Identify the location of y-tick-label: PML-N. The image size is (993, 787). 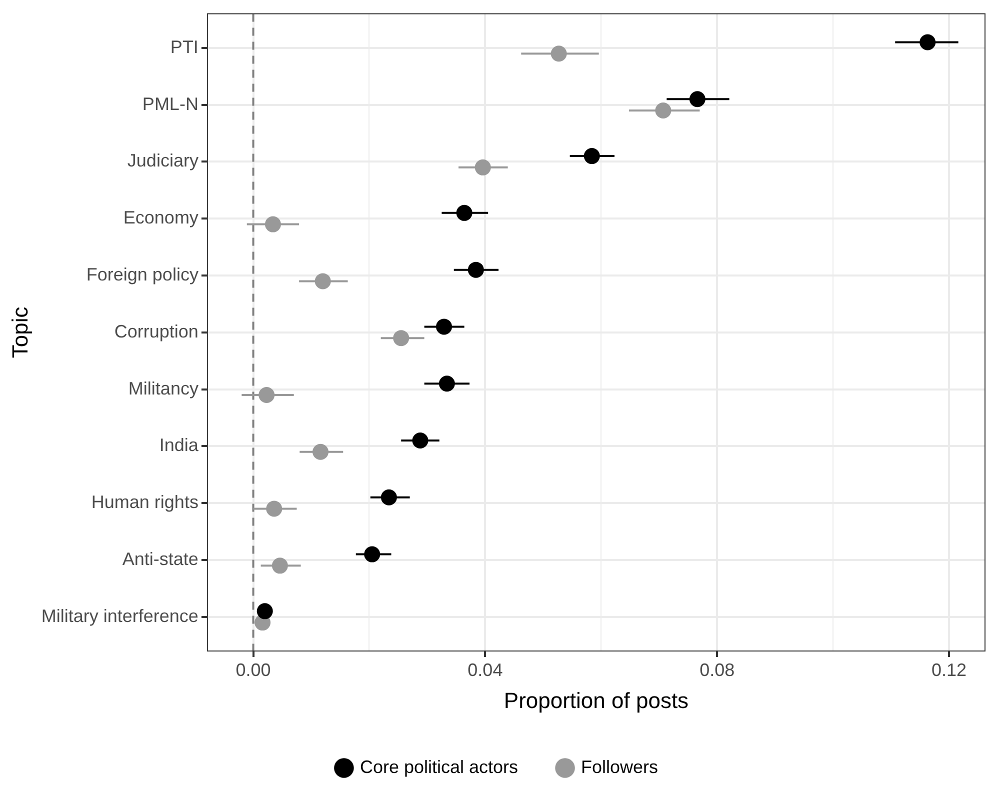
(170, 104).